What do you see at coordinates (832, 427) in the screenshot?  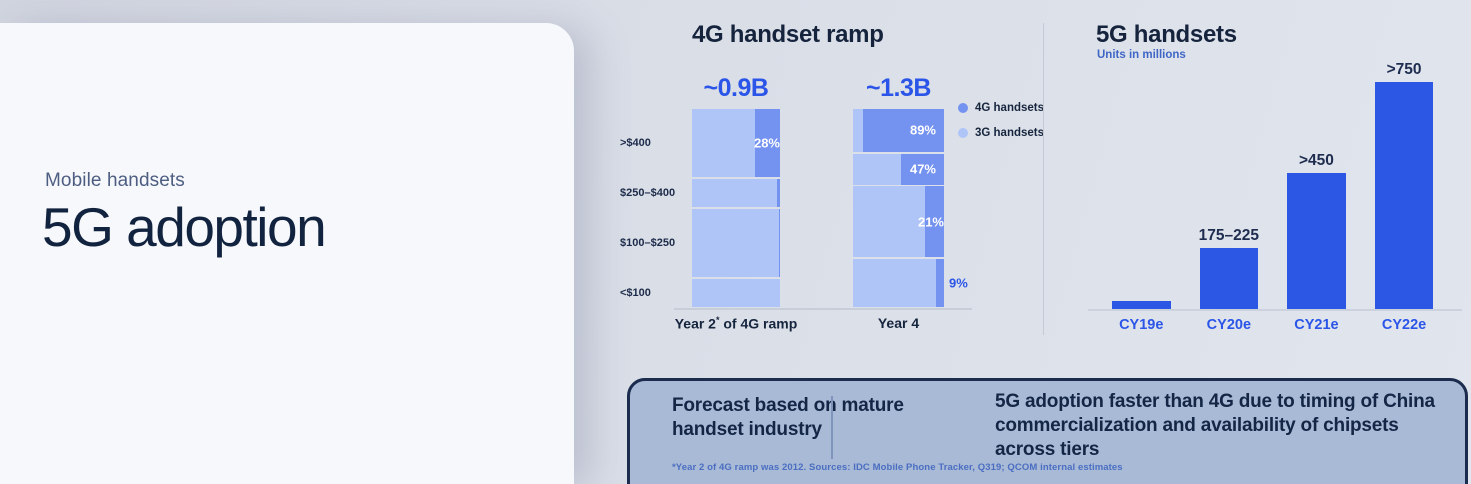 I see `callout-divider` at bounding box center [832, 427].